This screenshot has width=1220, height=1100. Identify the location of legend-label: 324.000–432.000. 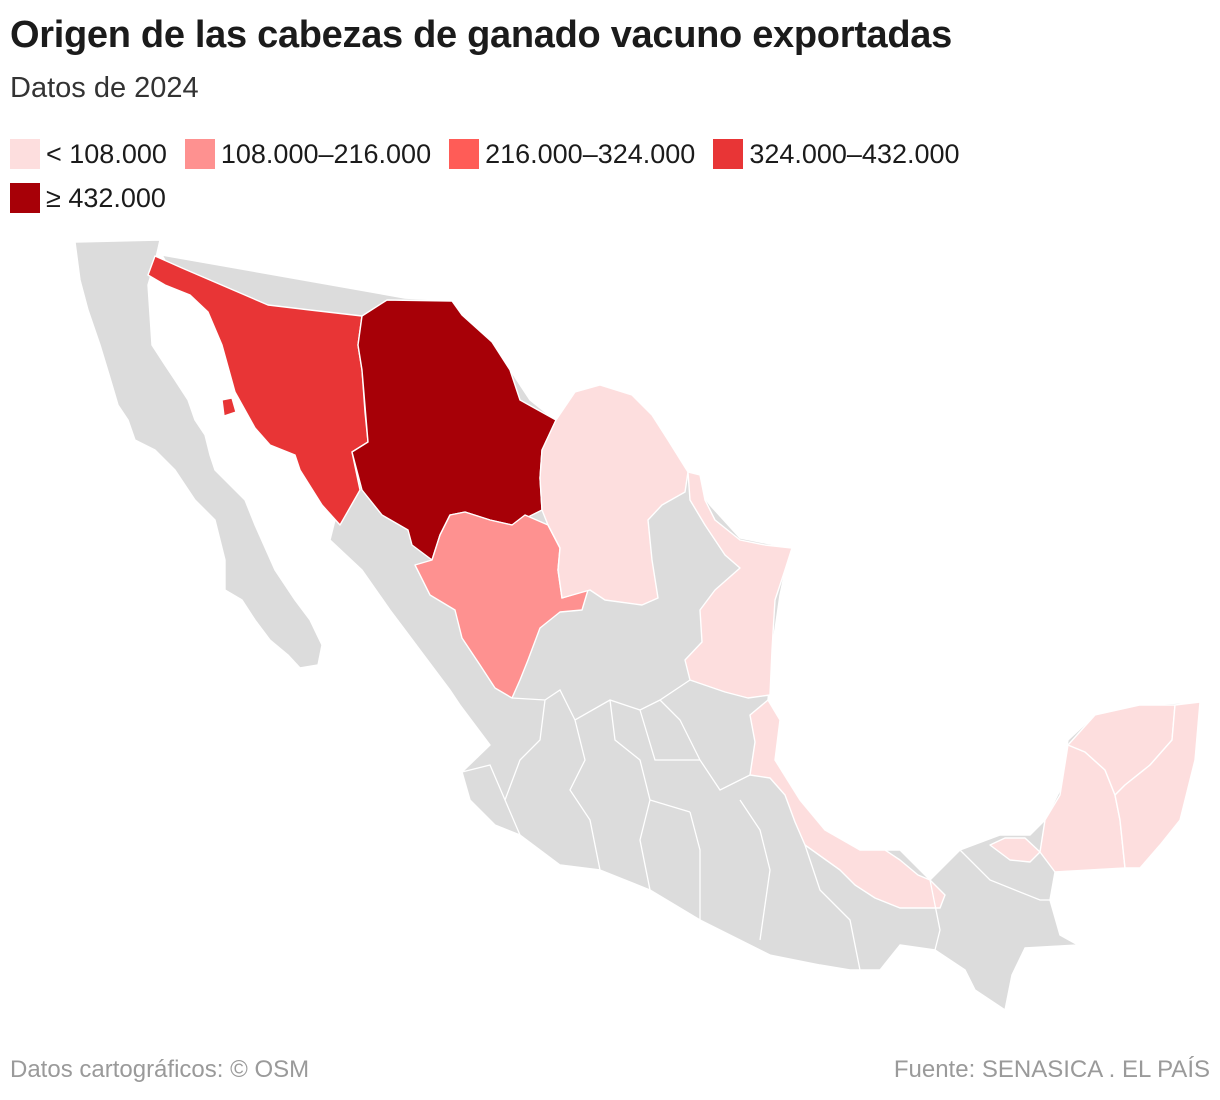
(854, 153).